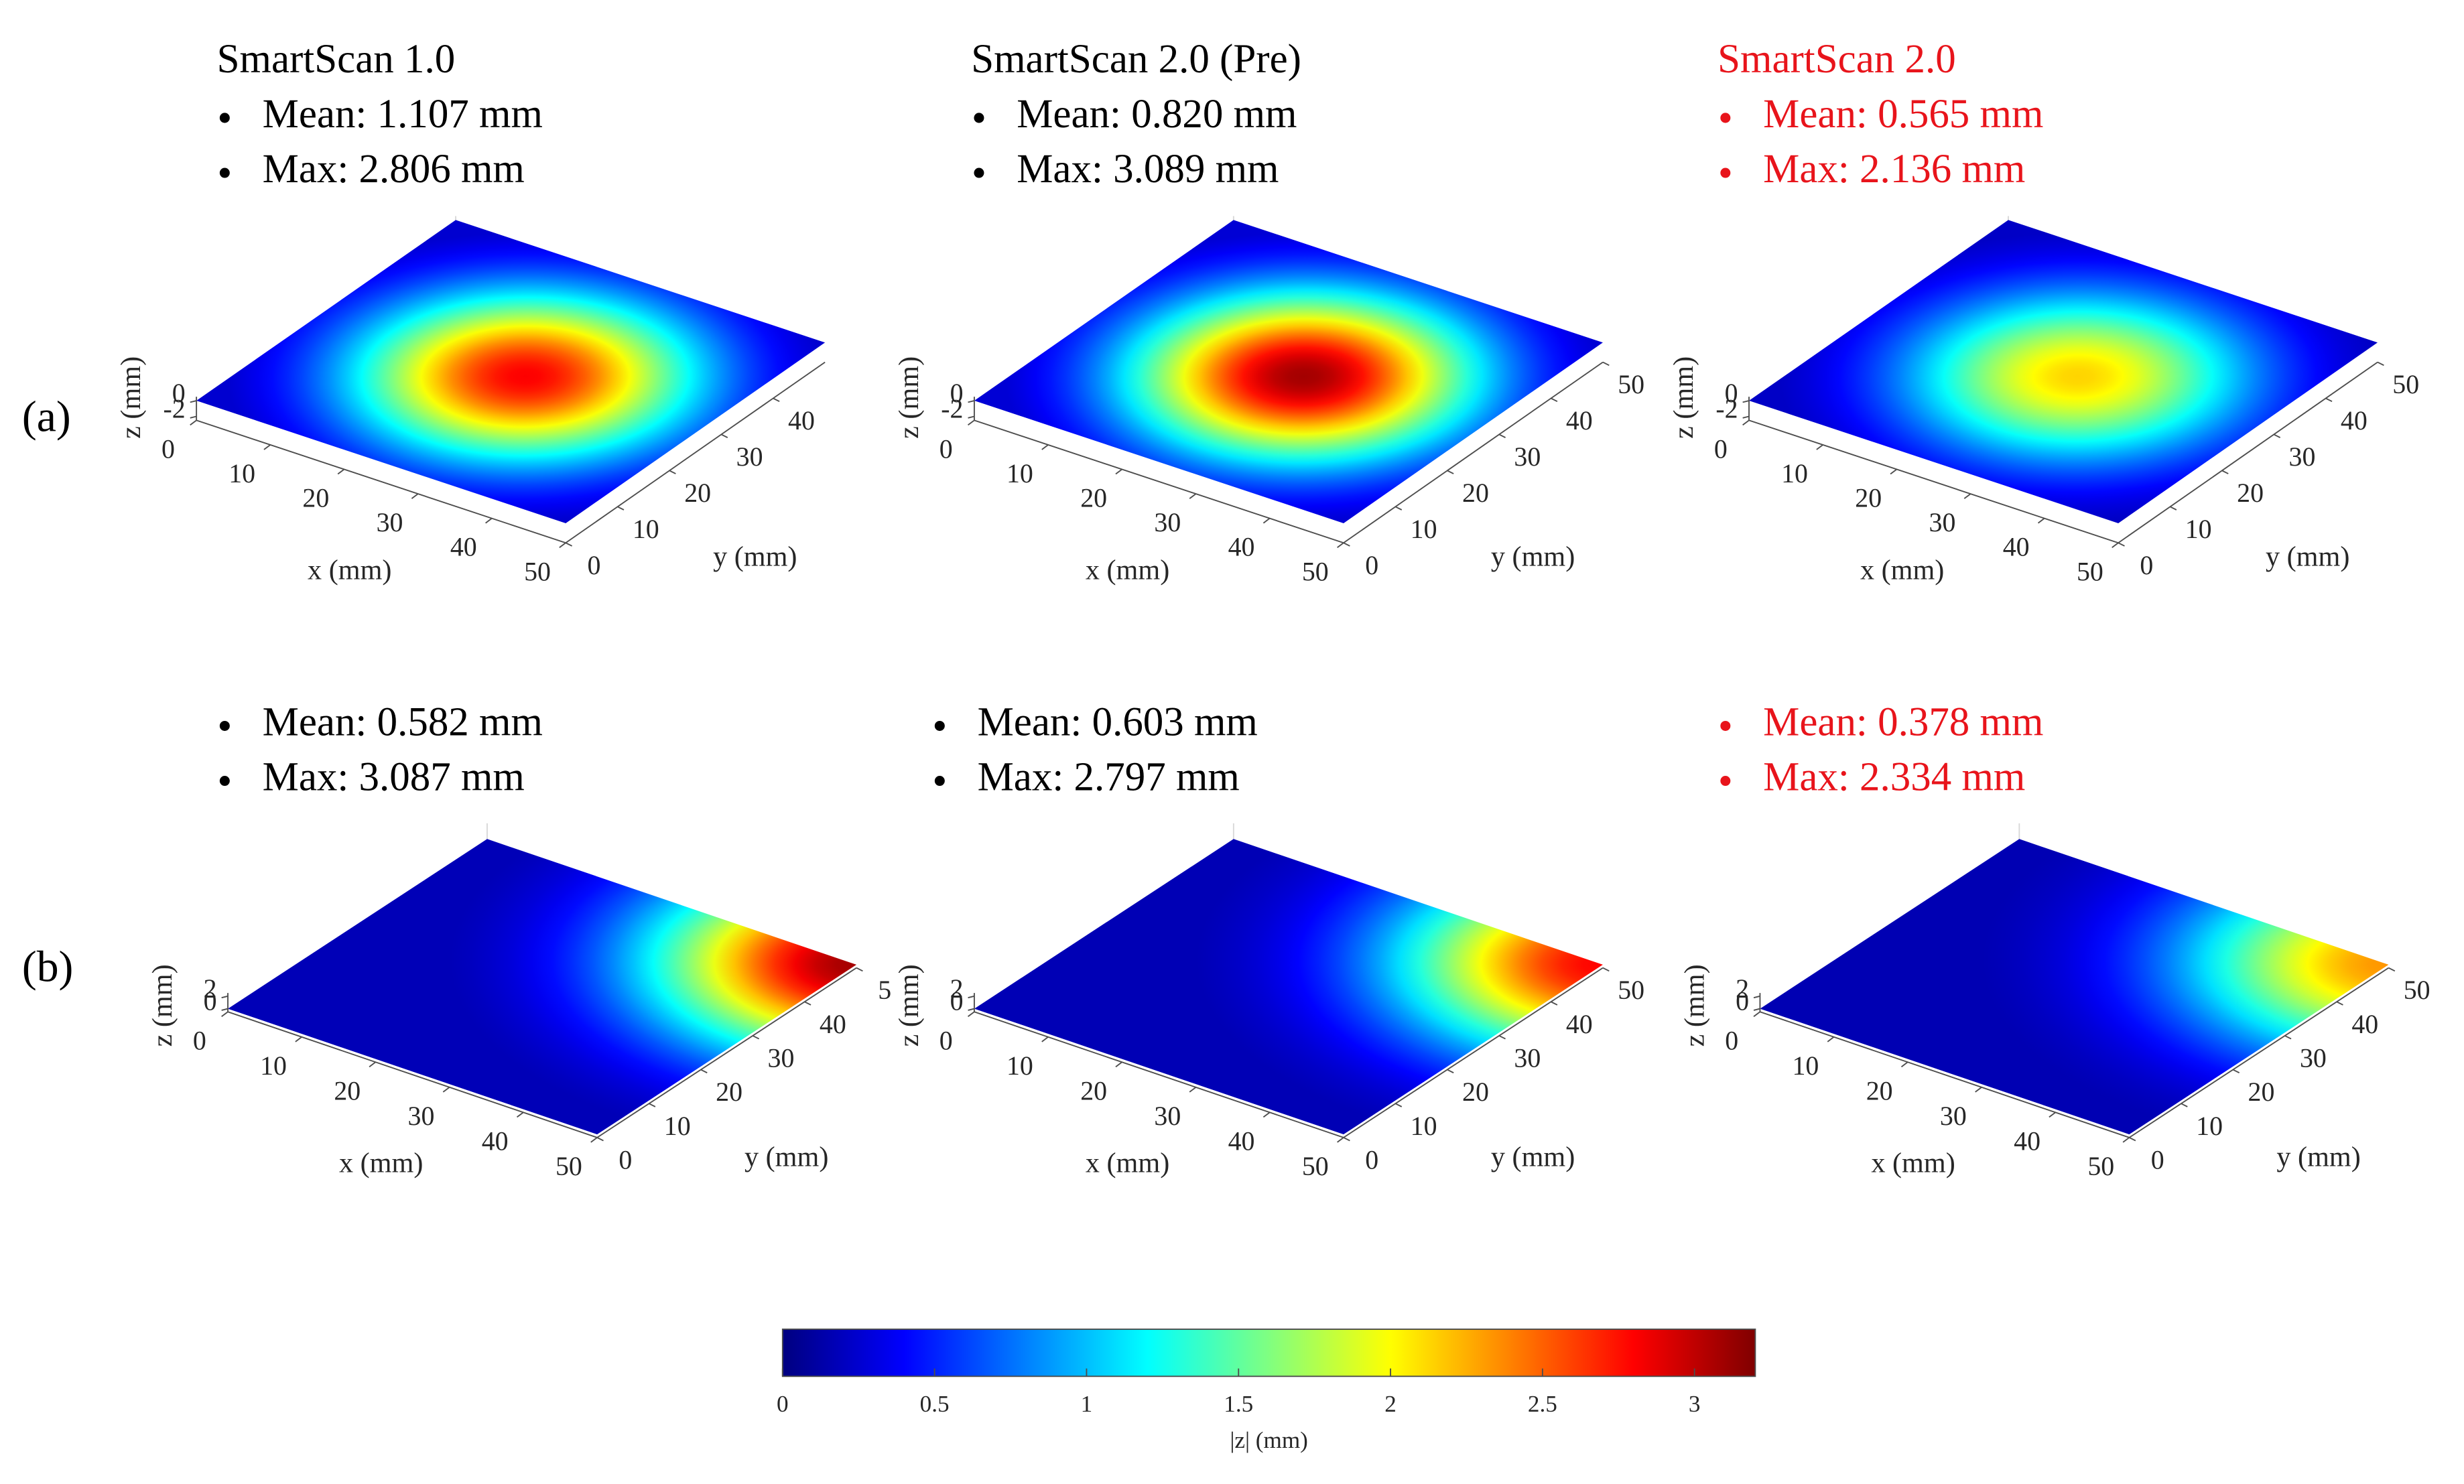 Image resolution: width=2464 pixels, height=1484 pixels. Describe the element at coordinates (884, 990) in the screenshot. I see `y-tick-label: 5` at that location.